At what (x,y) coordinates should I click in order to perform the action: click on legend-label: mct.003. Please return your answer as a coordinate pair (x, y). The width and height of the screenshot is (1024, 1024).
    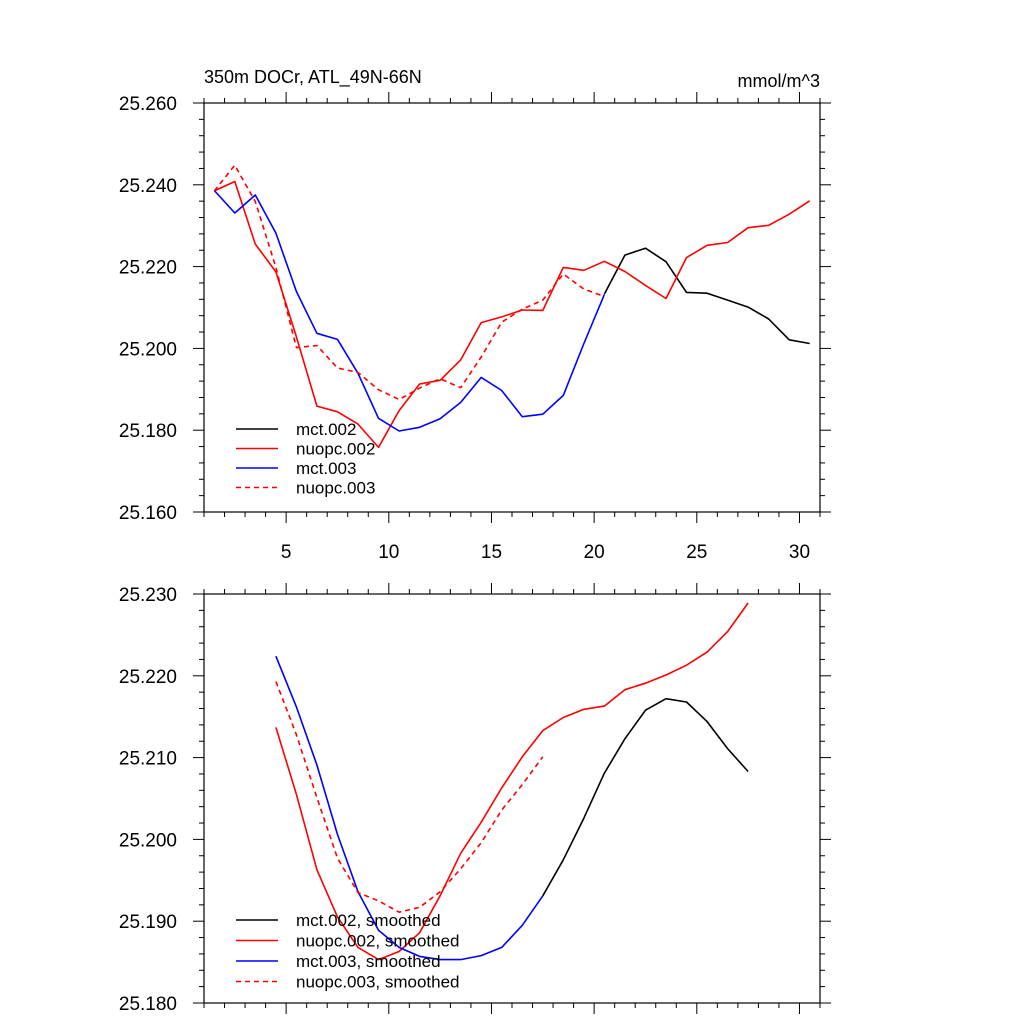
    Looking at the image, I should click on (326, 468).